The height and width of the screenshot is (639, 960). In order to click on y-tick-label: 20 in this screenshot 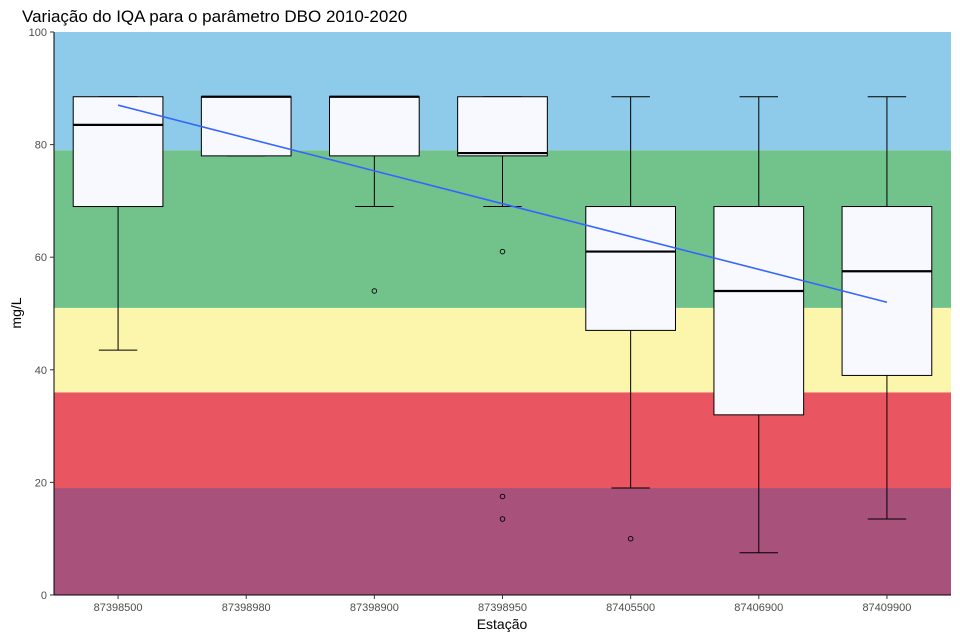, I will do `click(41, 483)`.